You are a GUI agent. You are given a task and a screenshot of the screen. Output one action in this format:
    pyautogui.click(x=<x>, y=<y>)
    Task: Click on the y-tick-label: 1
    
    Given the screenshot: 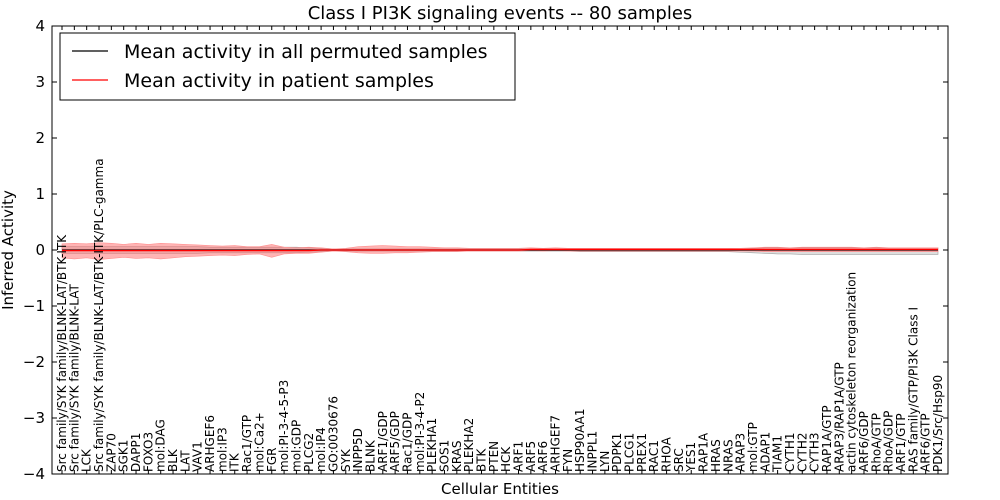 What is the action you would take?
    pyautogui.click(x=40, y=194)
    